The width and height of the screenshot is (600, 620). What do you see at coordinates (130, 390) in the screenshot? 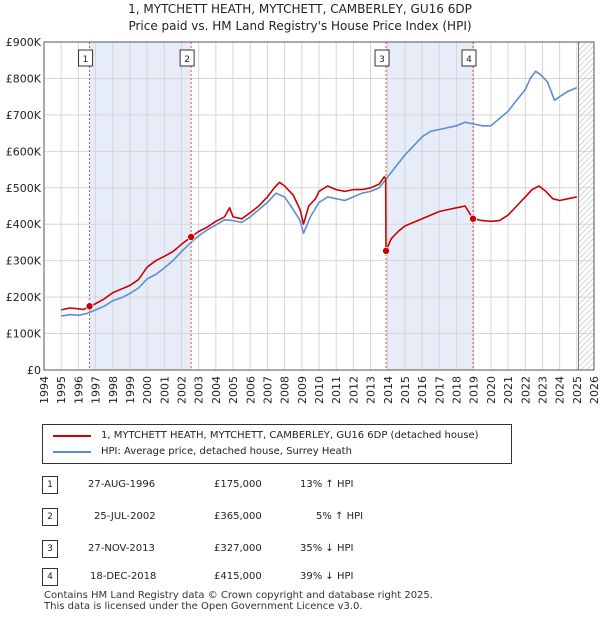
I see `x-tick-label: 1999` at bounding box center [130, 390].